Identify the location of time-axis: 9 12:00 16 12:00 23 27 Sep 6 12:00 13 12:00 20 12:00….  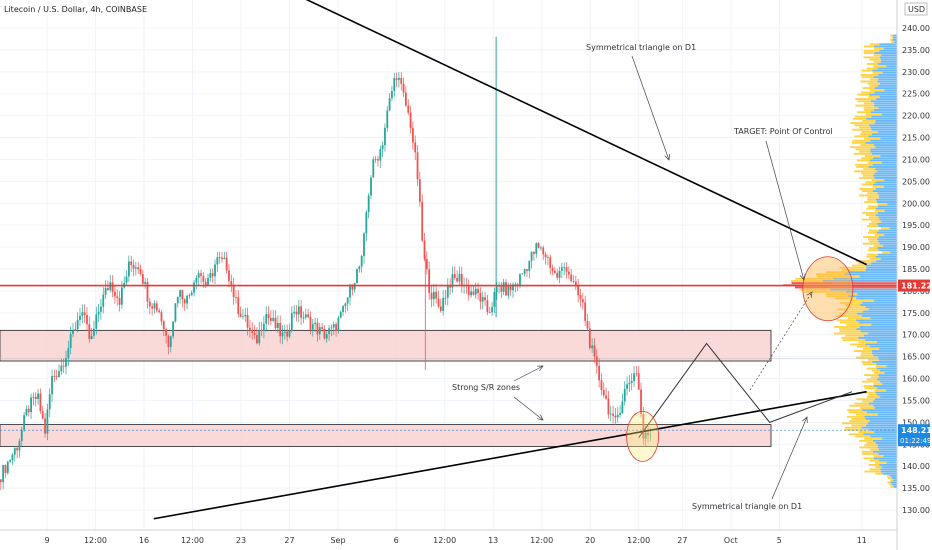
(448, 537).